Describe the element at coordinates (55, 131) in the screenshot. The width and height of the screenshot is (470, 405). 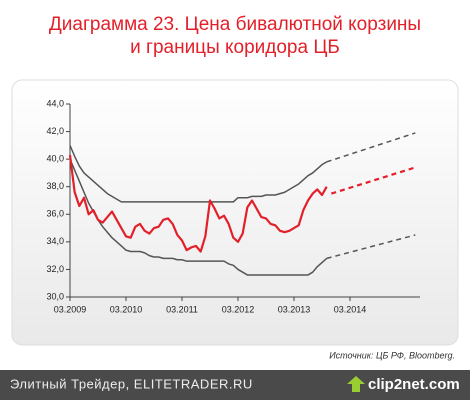
I see `y-tick-label: 42,0` at that location.